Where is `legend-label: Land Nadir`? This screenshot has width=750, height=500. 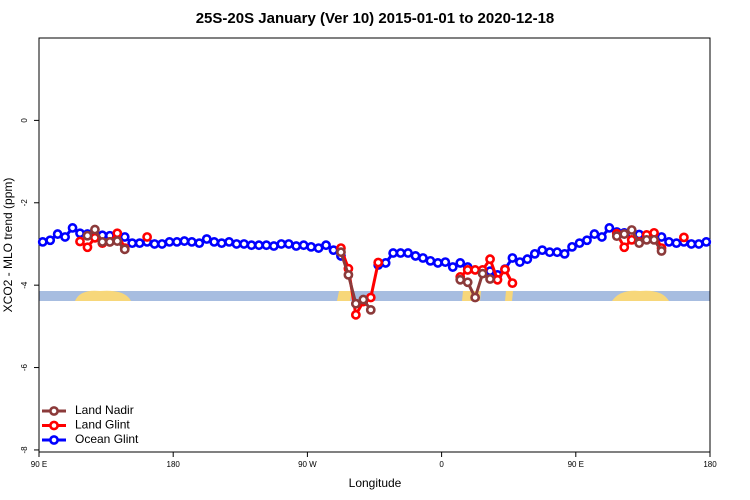 legend-label: Land Nadir is located at coordinates (104, 410).